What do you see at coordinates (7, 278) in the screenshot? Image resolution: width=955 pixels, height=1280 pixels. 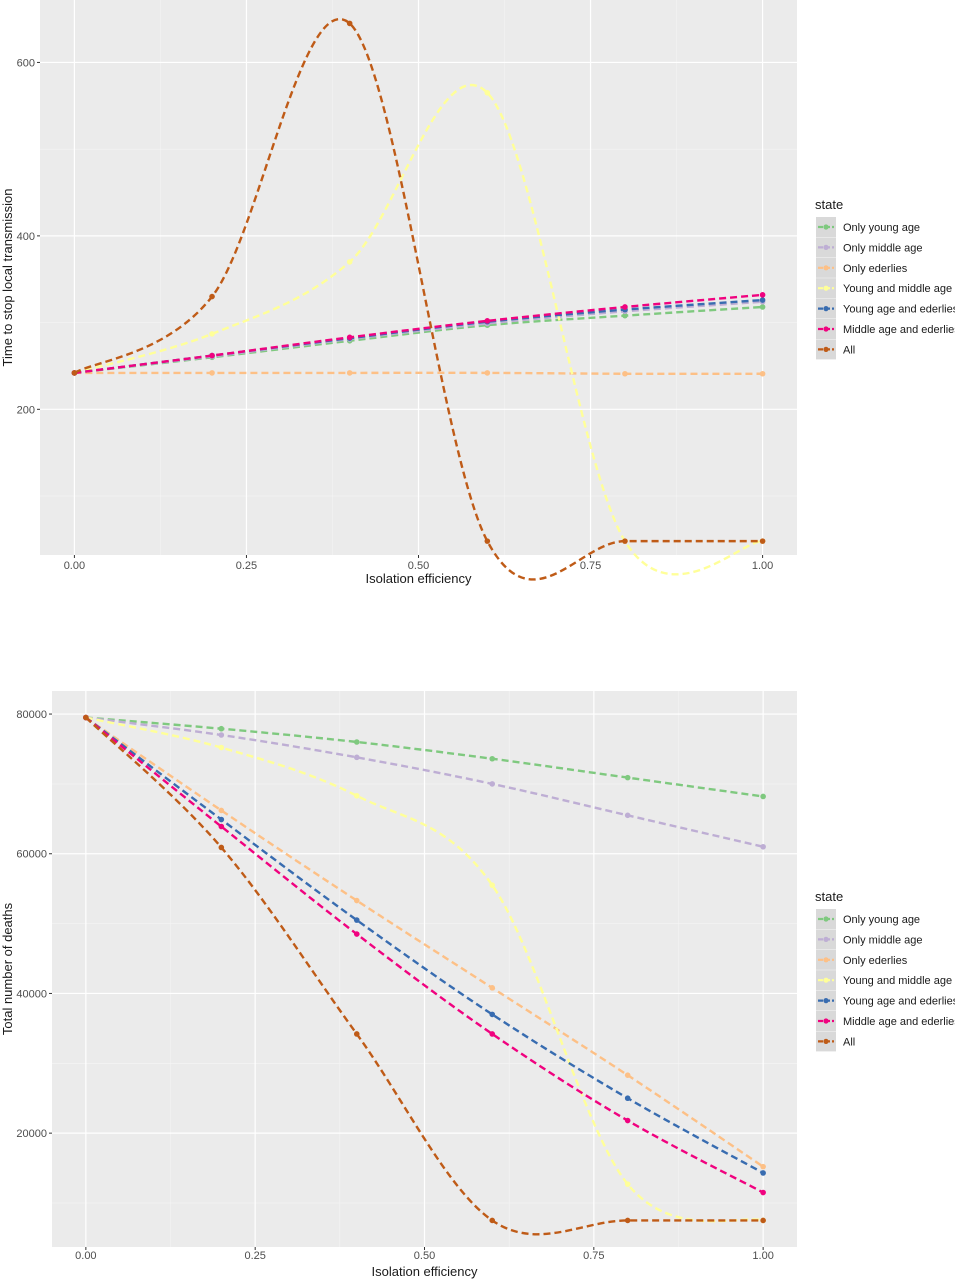 I see `y-axis-label: Time to stop local transmission` at bounding box center [7, 278].